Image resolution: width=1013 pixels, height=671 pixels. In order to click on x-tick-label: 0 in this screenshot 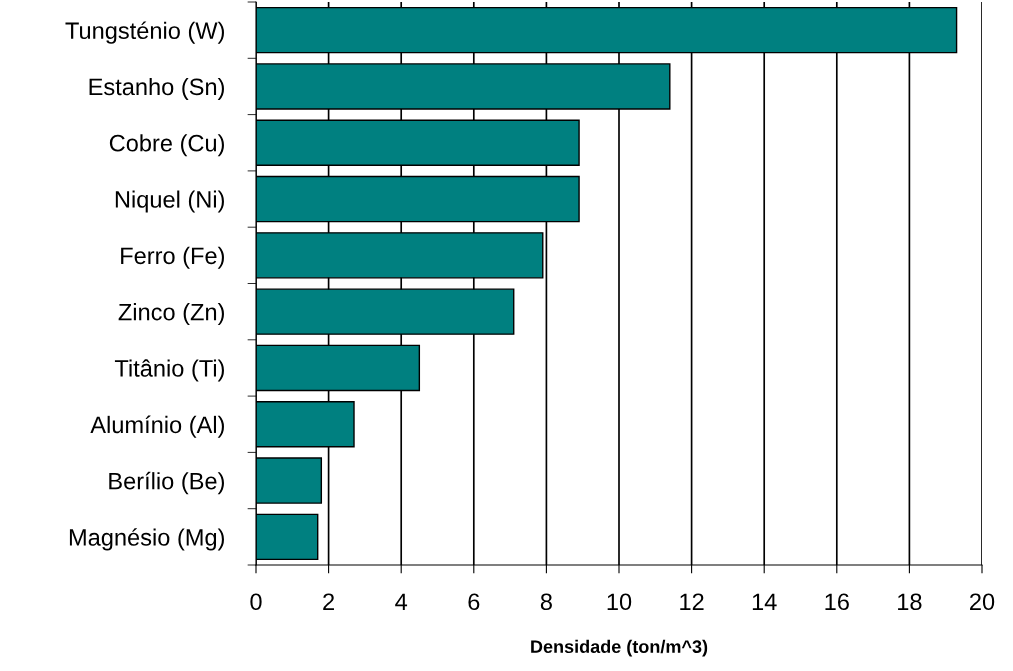, I will do `click(256, 602)`.